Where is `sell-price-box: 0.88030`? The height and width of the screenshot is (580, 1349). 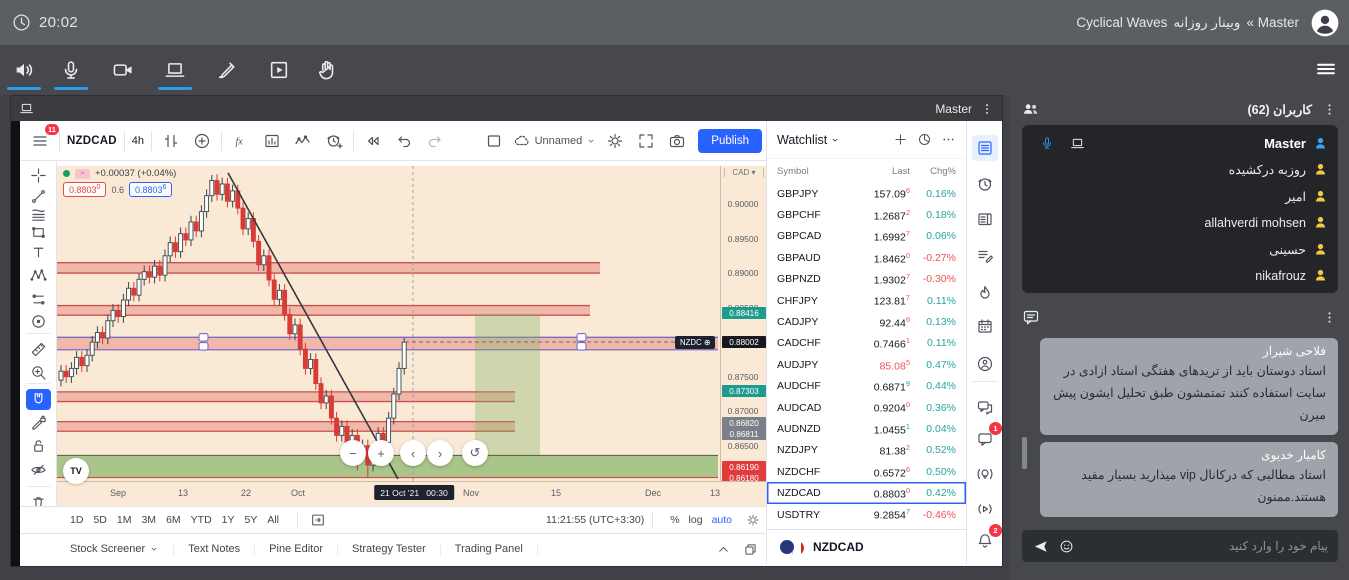
sell-price-box: 0.88030 is located at coordinates (85, 189).